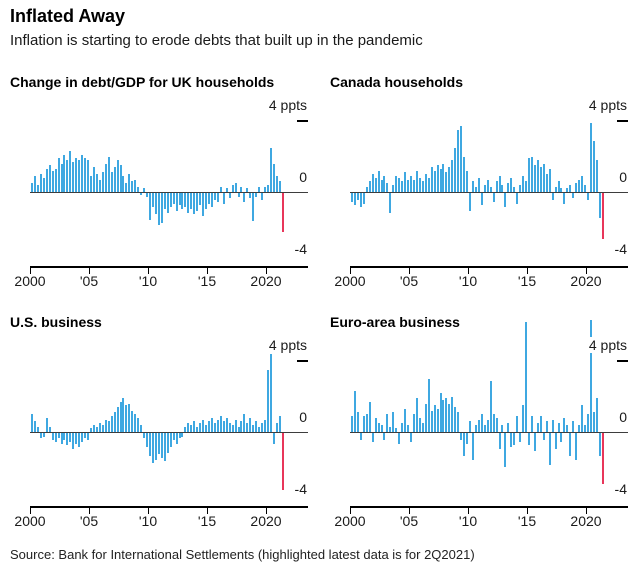  Describe the element at coordinates (586, 281) in the screenshot. I see `x-axis-tick-label: 2020` at that location.